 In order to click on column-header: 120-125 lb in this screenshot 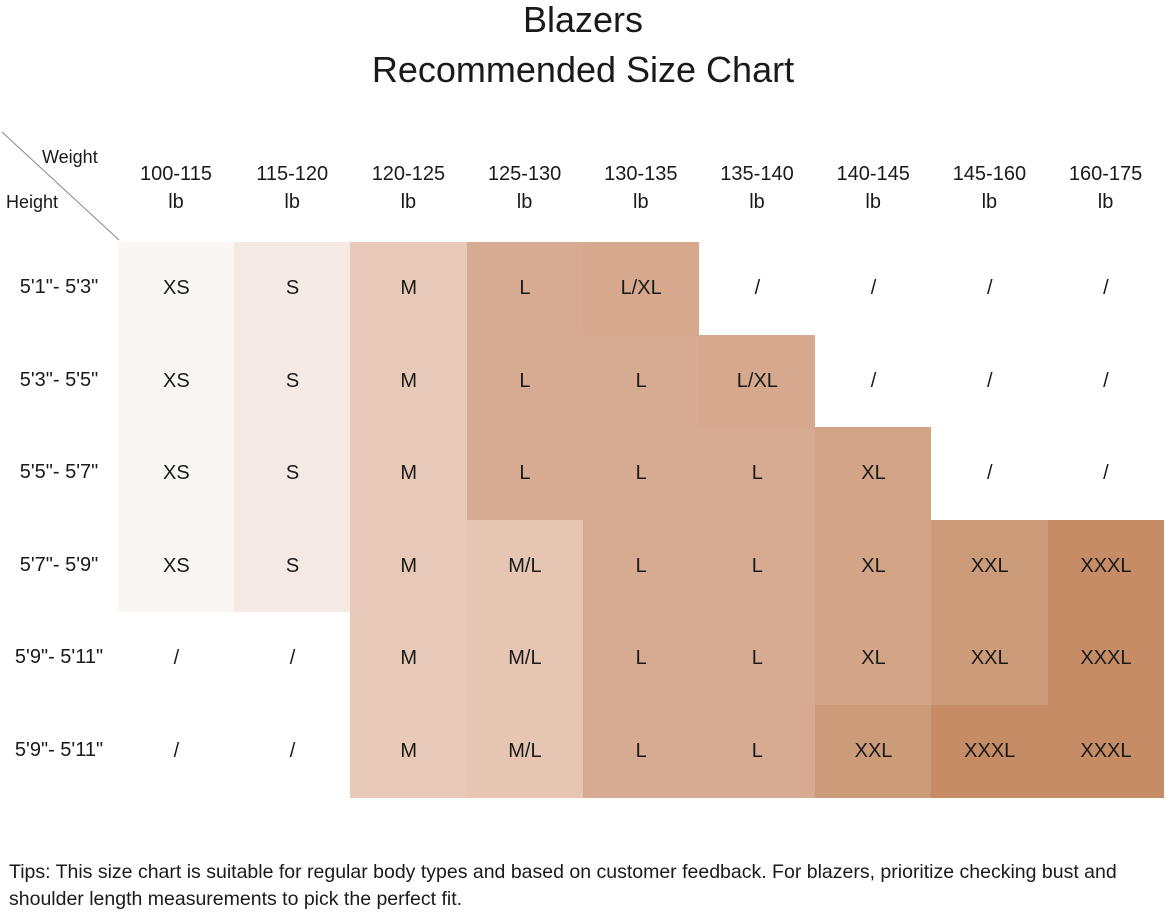, I will do `click(408, 188)`.